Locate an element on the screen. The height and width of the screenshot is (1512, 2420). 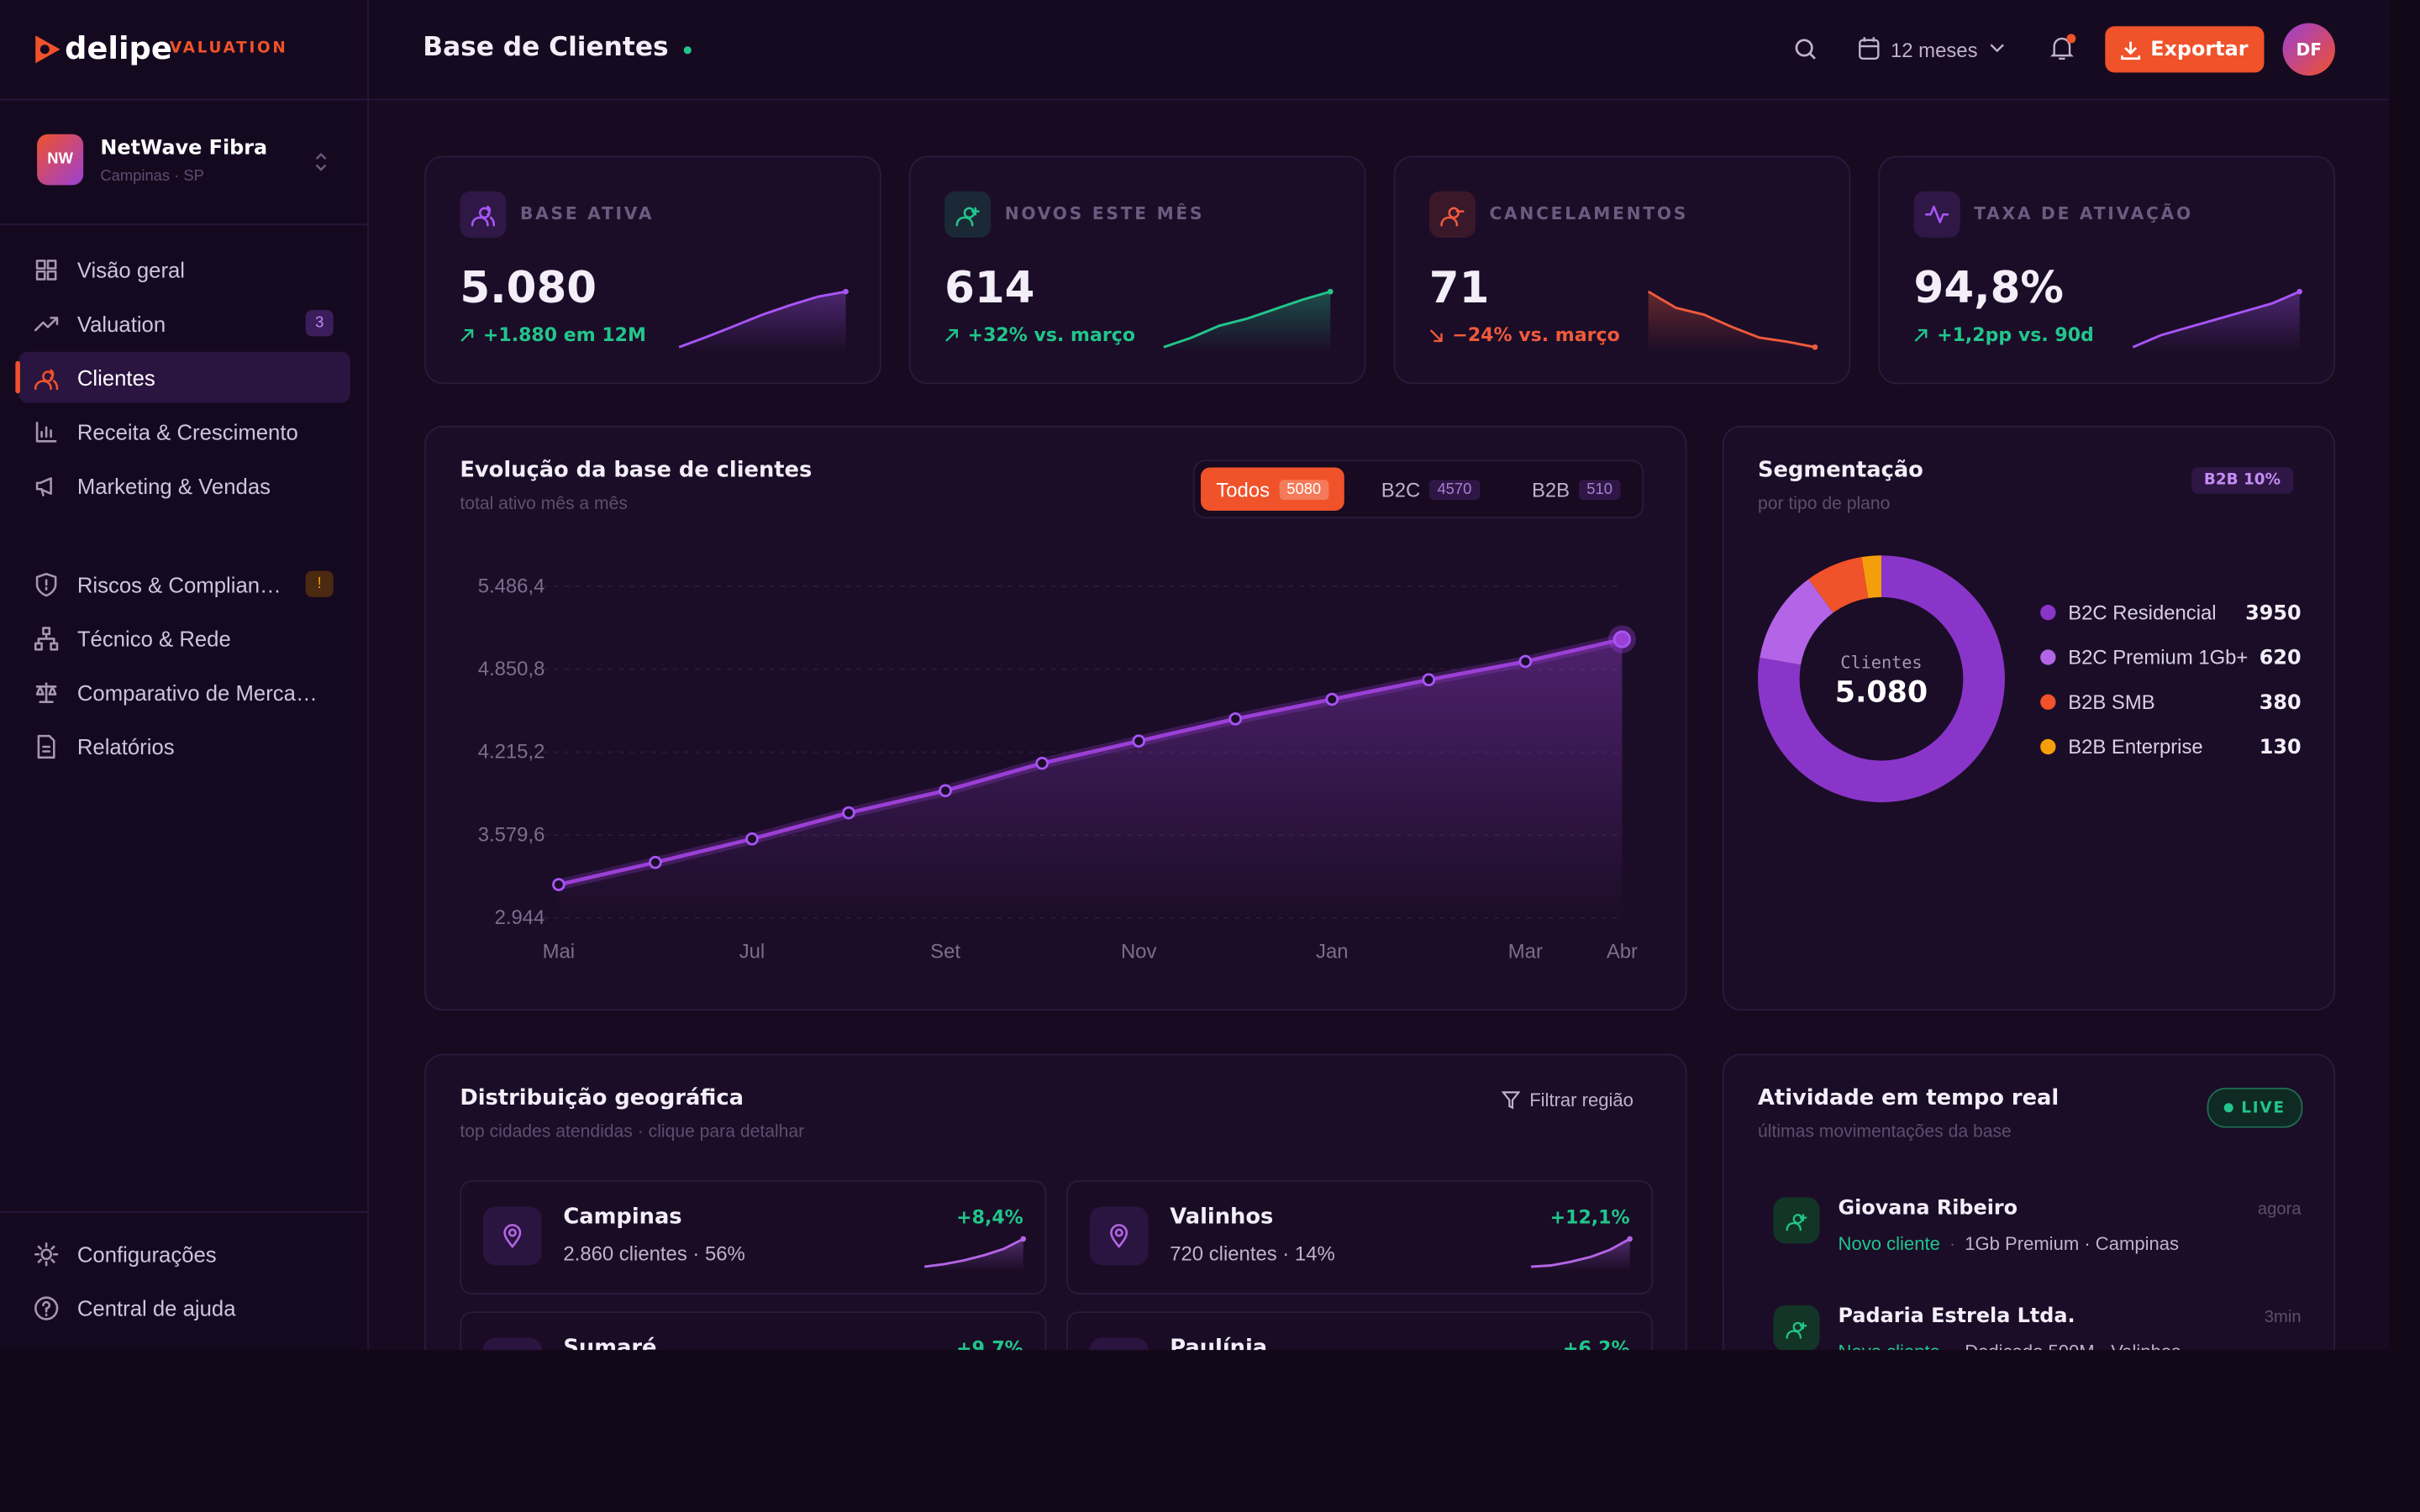
nav-item: Relatórios is located at coordinates (184, 746).